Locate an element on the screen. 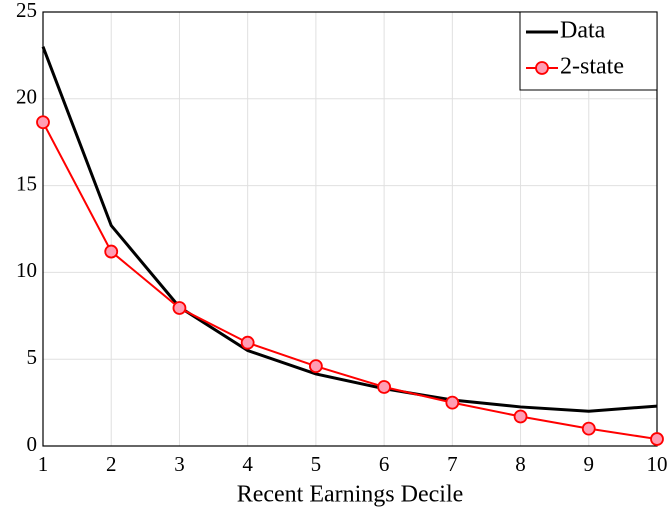 This screenshot has height=519, width=672. x-tick-label: 1 is located at coordinates (43, 464).